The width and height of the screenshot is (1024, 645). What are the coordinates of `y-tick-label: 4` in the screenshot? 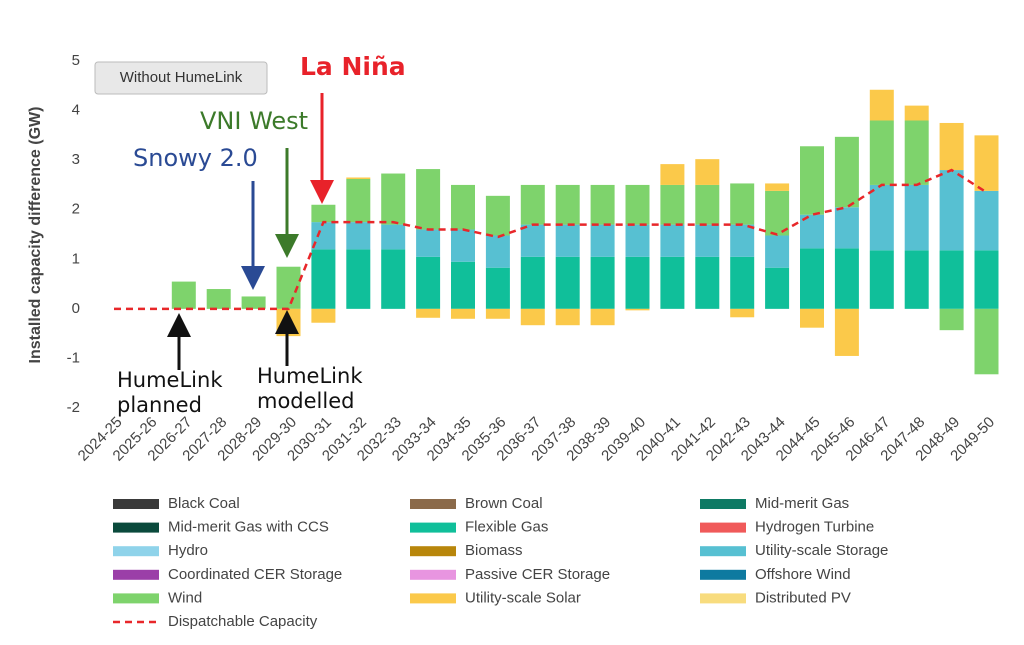 It's located at (76, 110).